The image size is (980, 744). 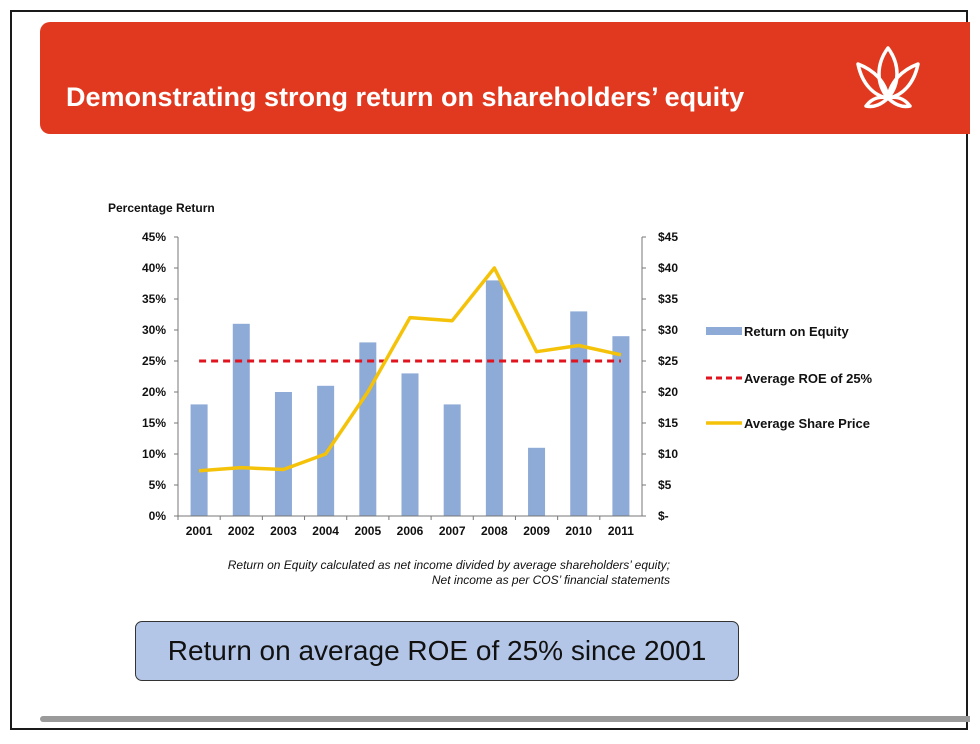 I want to click on y-axis-title: Percentage Return, so click(x=161, y=208).